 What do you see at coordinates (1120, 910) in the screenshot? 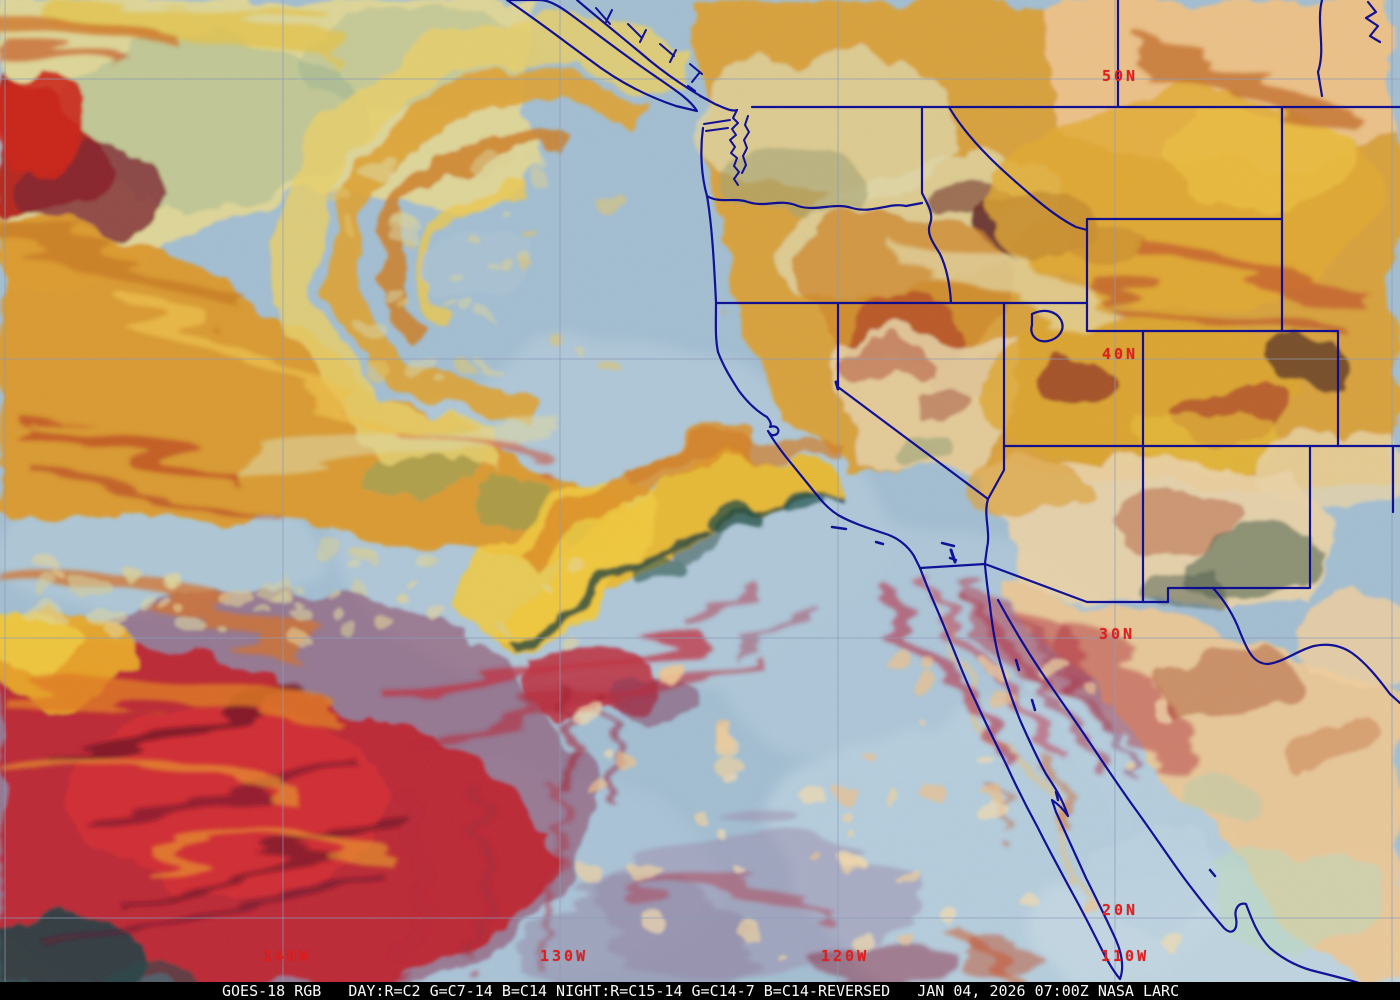
I see `grid-label: 20N` at bounding box center [1120, 910].